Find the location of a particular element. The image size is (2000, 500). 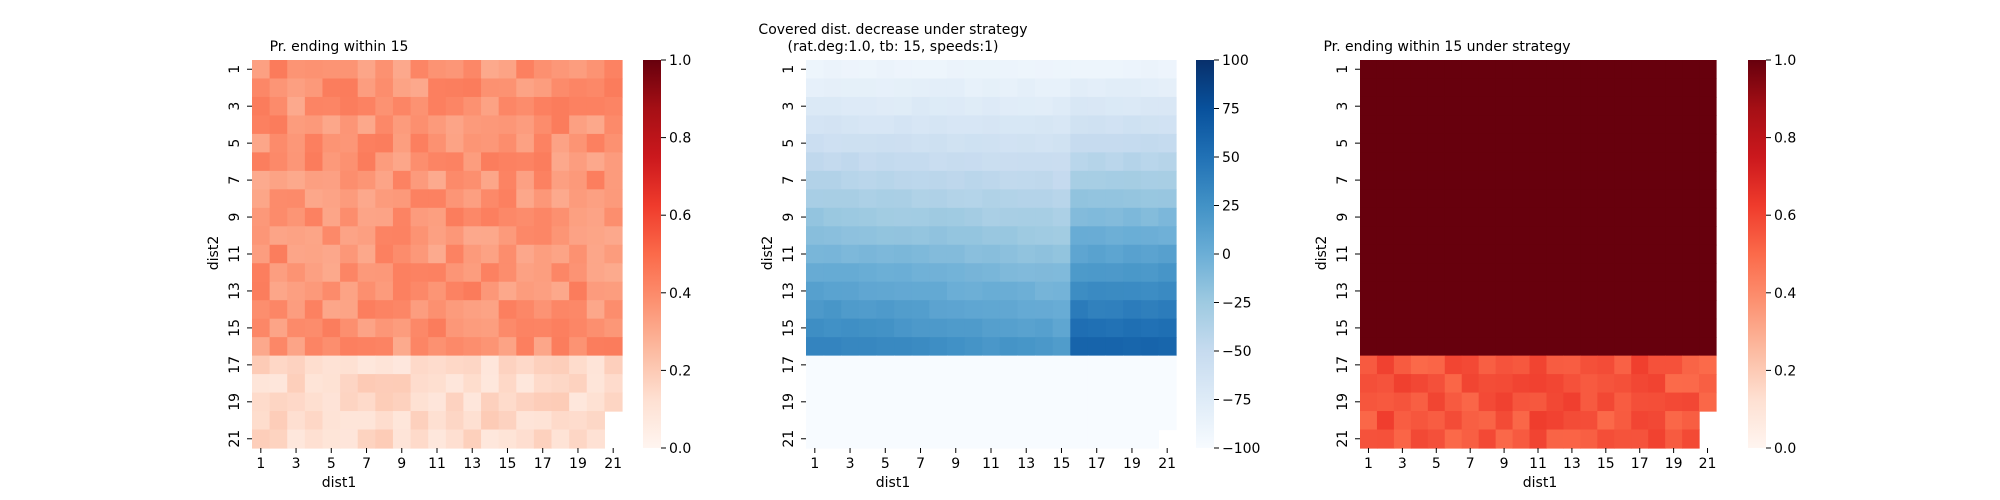

colorbar-tick-label: 0.6 is located at coordinates (1785, 216).